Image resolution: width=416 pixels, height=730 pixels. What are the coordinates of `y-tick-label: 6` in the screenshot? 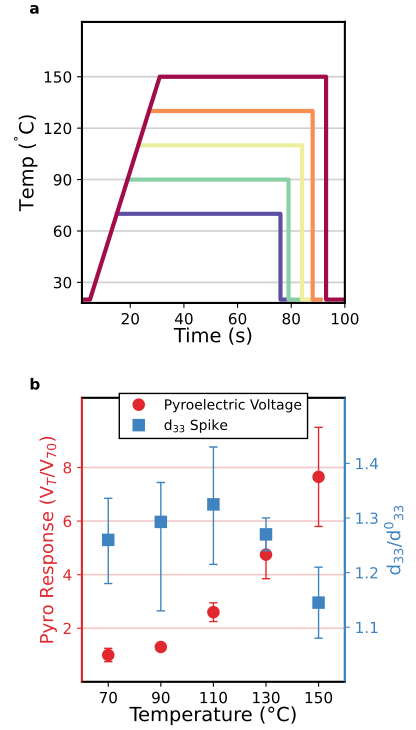 It's located at (68, 522).